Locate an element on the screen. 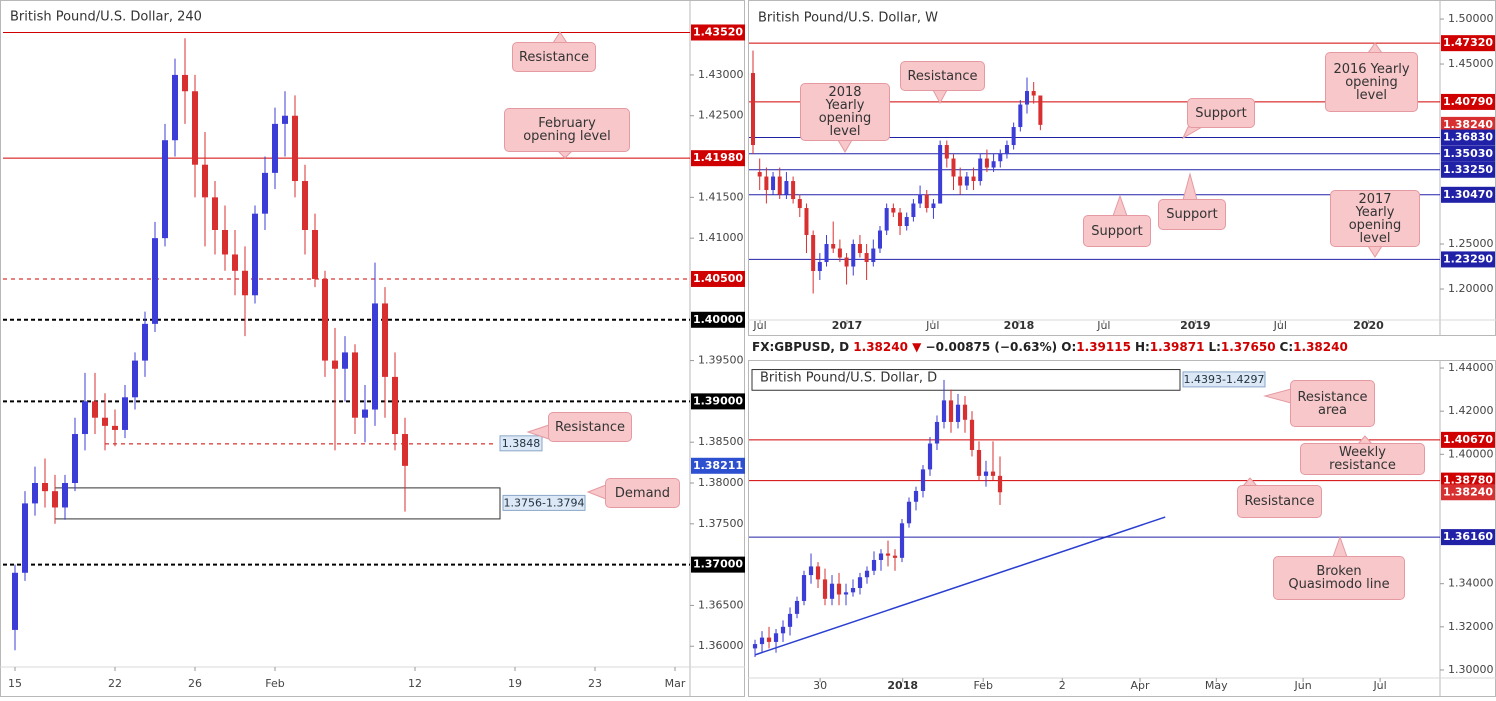 Image resolution: width=1496 pixels, height=701 pixels. x-tick-label: 23 is located at coordinates (595, 683).